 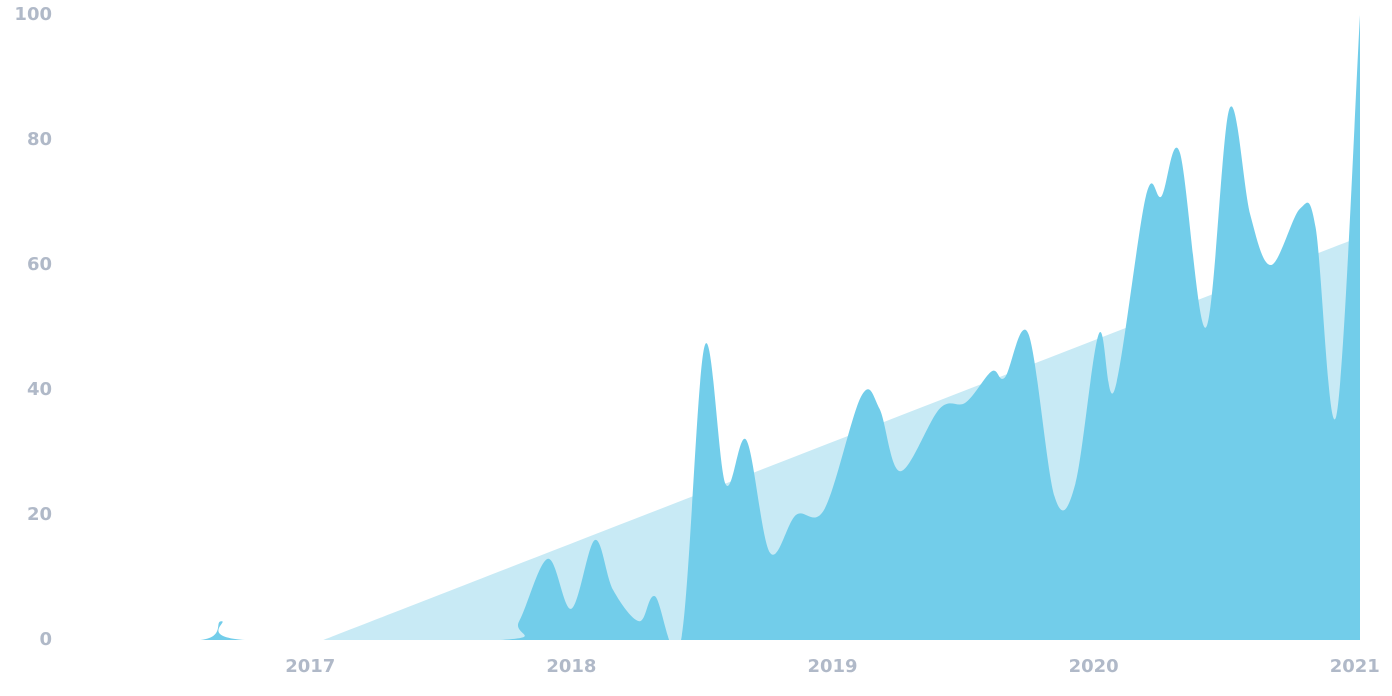 What do you see at coordinates (1094, 666) in the screenshot?
I see `x-tick-label: 2020` at bounding box center [1094, 666].